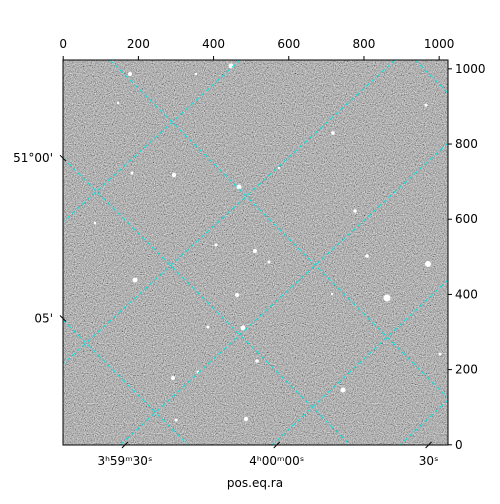 Image resolution: width=500 pixels, height=504 pixels. What do you see at coordinates (459, 445) in the screenshot?
I see `right-tick-label: 0` at bounding box center [459, 445].